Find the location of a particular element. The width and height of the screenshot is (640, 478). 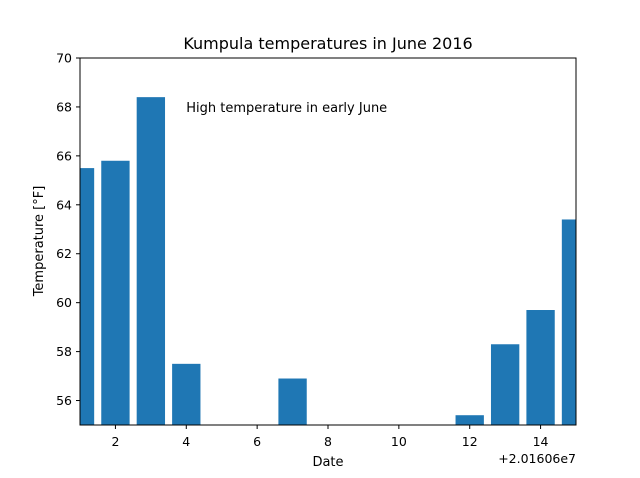

y-tick-label: 70 is located at coordinates (64, 58).